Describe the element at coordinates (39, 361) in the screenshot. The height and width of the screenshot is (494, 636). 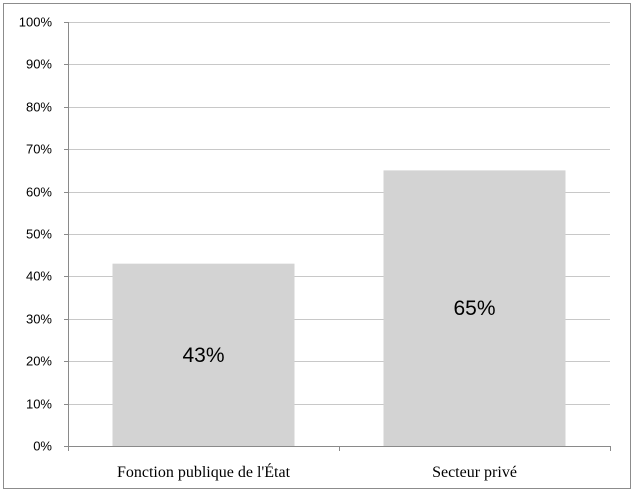
I see `y-tick-label: 20%` at that location.